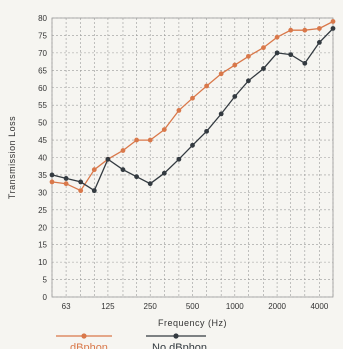 The image size is (343, 349). What do you see at coordinates (45, 280) in the screenshot?
I see `y-tick-label: 5` at bounding box center [45, 280].